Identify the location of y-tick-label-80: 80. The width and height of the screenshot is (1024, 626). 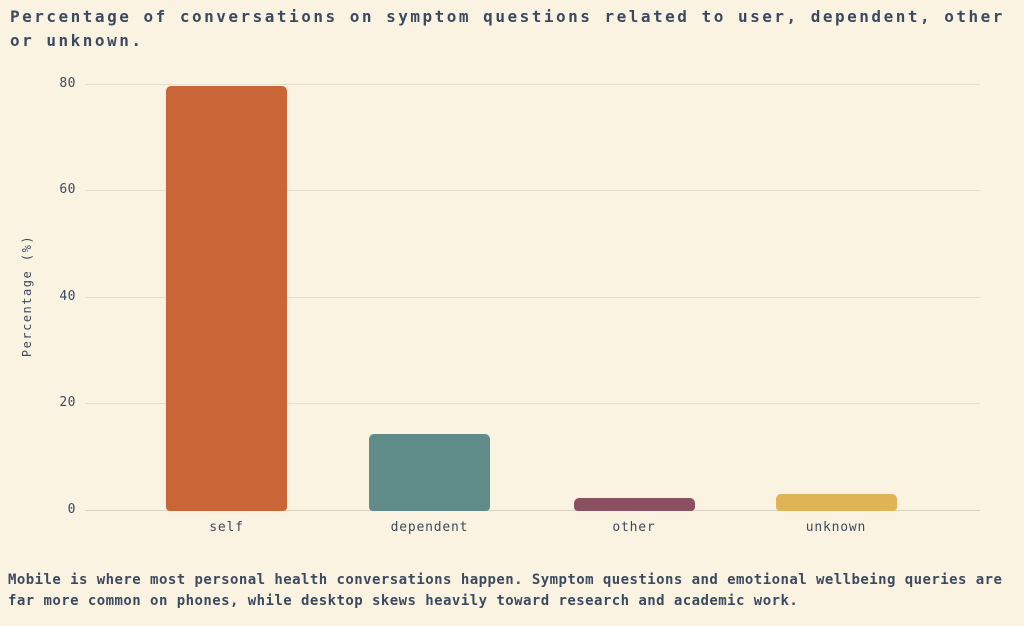
(67, 83).